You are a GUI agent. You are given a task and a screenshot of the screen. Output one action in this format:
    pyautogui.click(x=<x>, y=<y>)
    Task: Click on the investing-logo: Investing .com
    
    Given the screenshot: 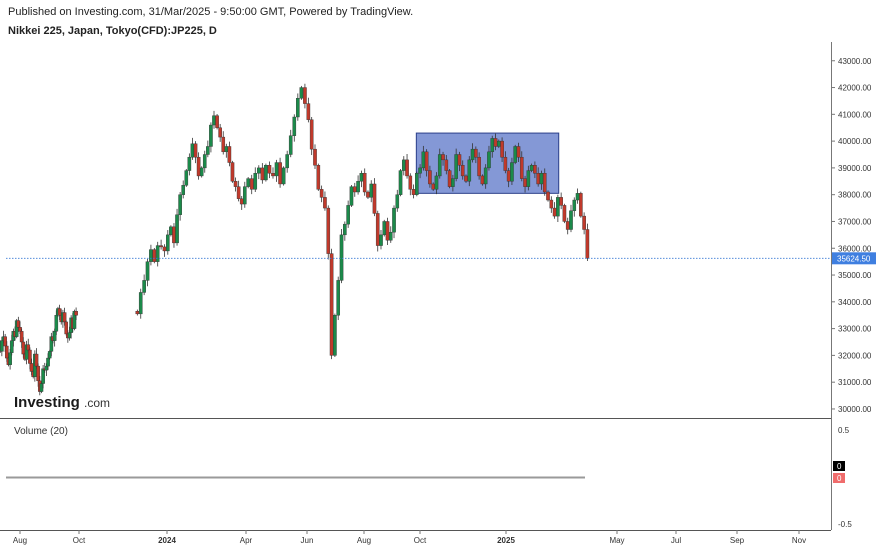 What is the action you would take?
    pyautogui.click(x=62, y=402)
    